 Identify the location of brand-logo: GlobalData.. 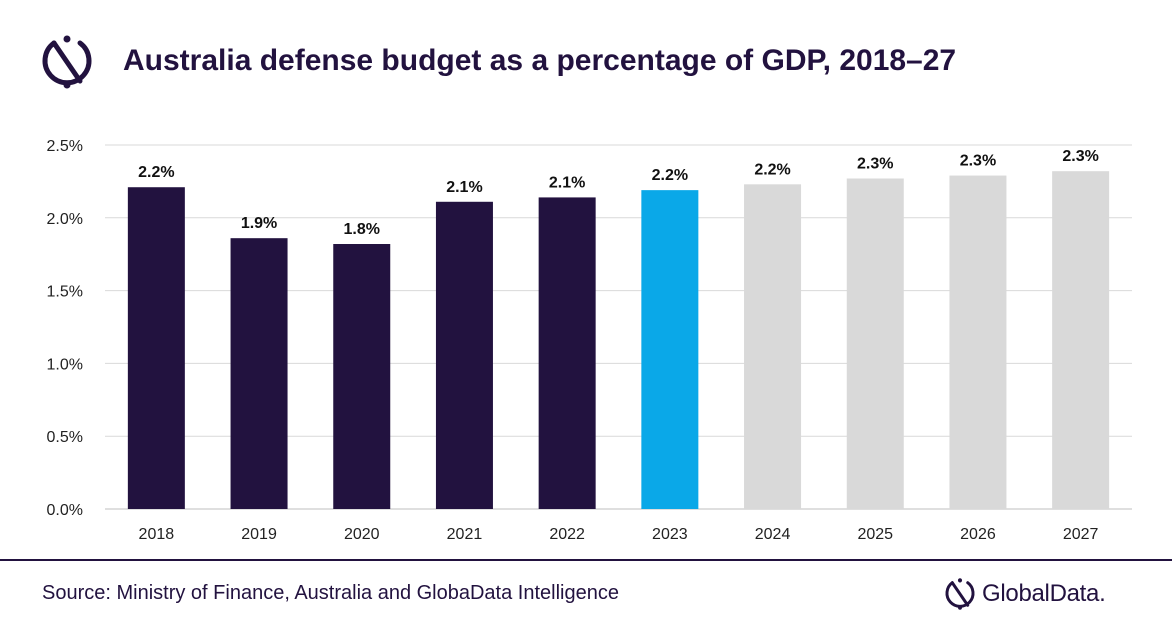
(1025, 594).